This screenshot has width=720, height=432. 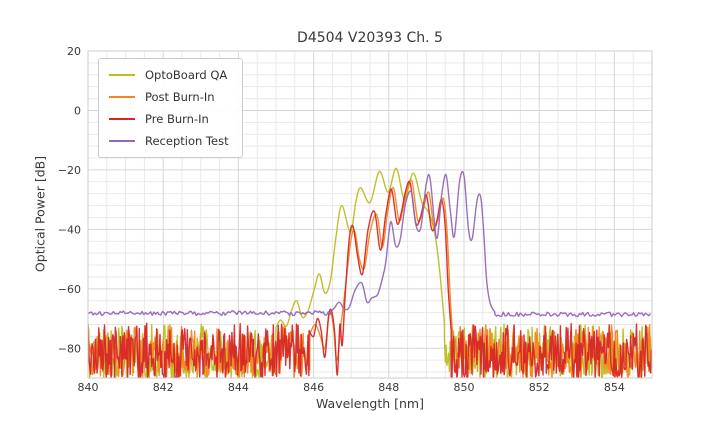 What do you see at coordinates (186, 75) in the screenshot?
I see `legend-label: OptoBoard QA` at bounding box center [186, 75].